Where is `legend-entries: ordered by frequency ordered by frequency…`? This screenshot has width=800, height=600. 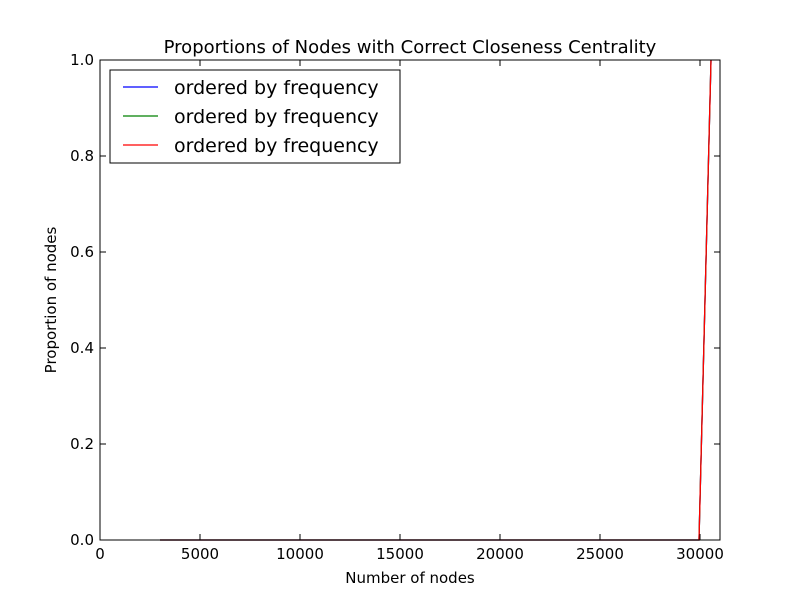 legend-entries: ordered by frequency ordered by frequency… is located at coordinates (251, 117).